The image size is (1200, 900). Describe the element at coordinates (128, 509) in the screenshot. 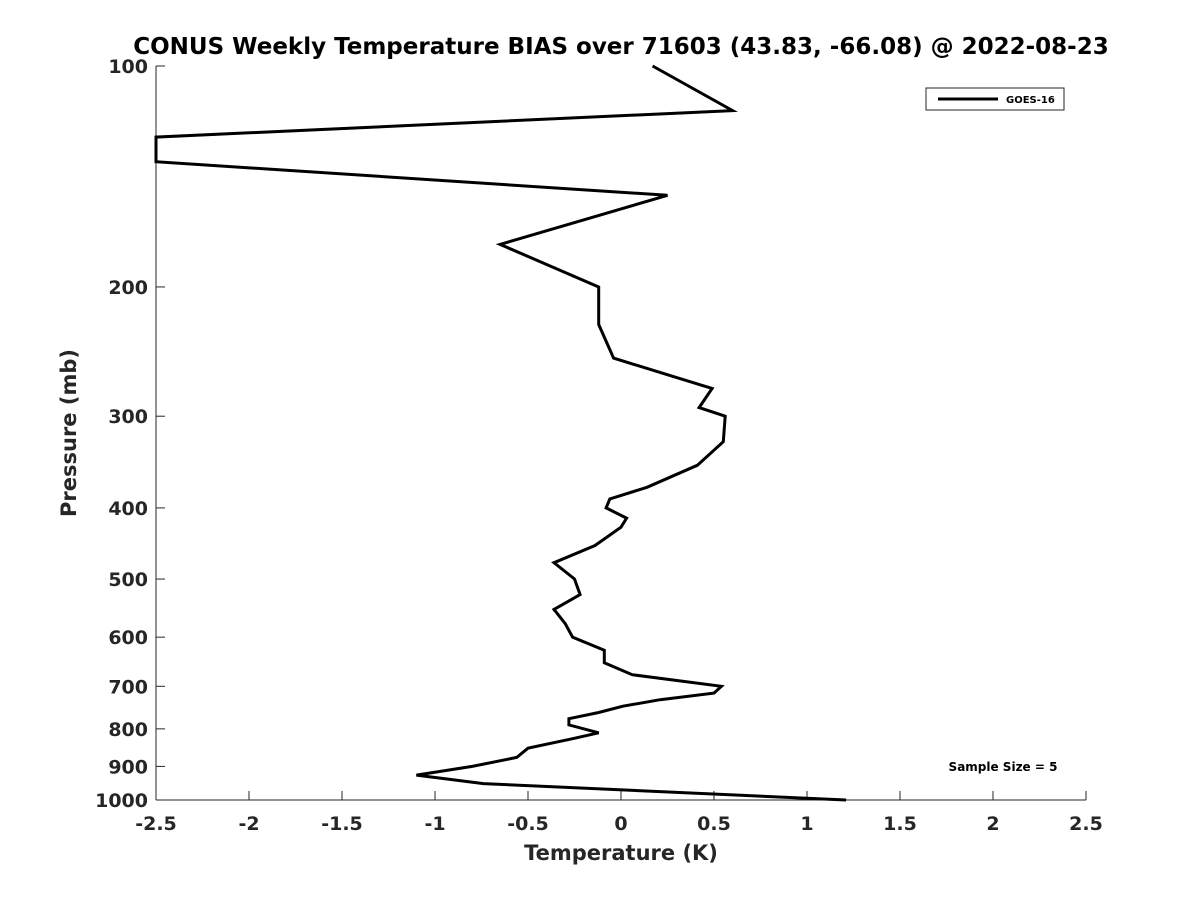

I see `y-tick-label: 400` at that location.